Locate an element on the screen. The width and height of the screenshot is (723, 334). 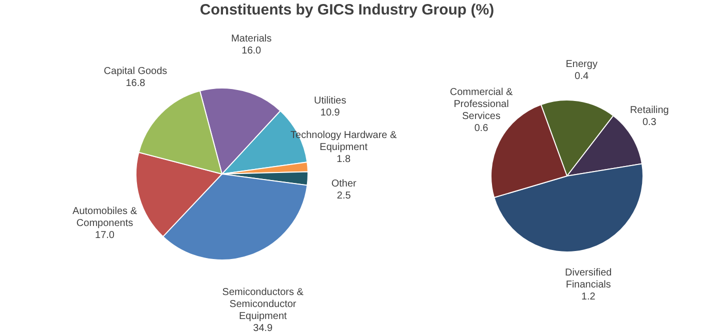
slice-label: Other is located at coordinates (344, 184).